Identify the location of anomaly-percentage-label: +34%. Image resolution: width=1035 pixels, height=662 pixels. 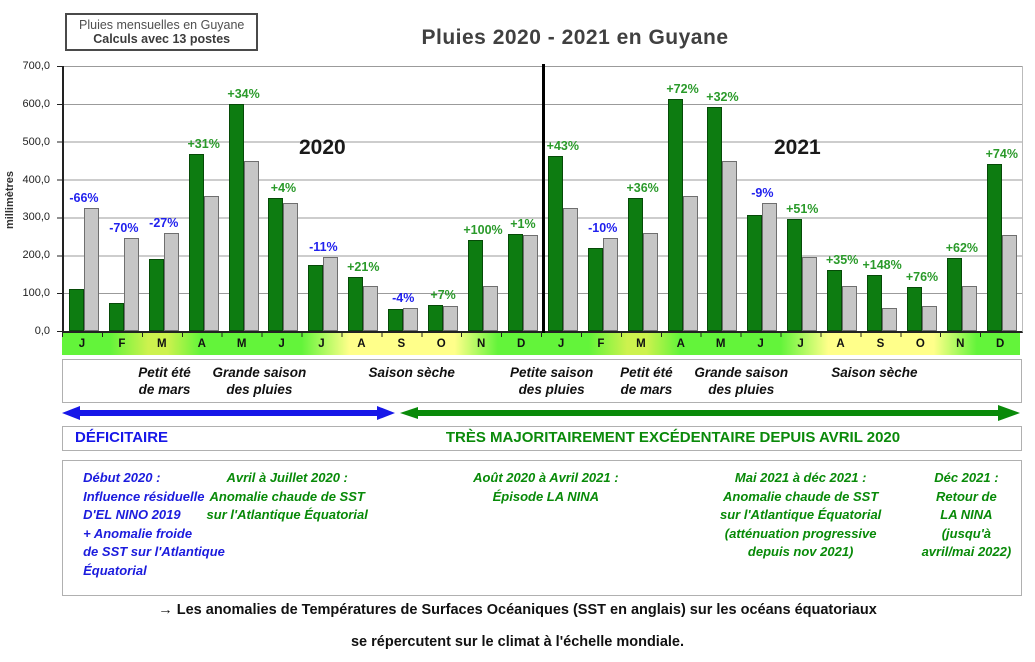
(243, 93).